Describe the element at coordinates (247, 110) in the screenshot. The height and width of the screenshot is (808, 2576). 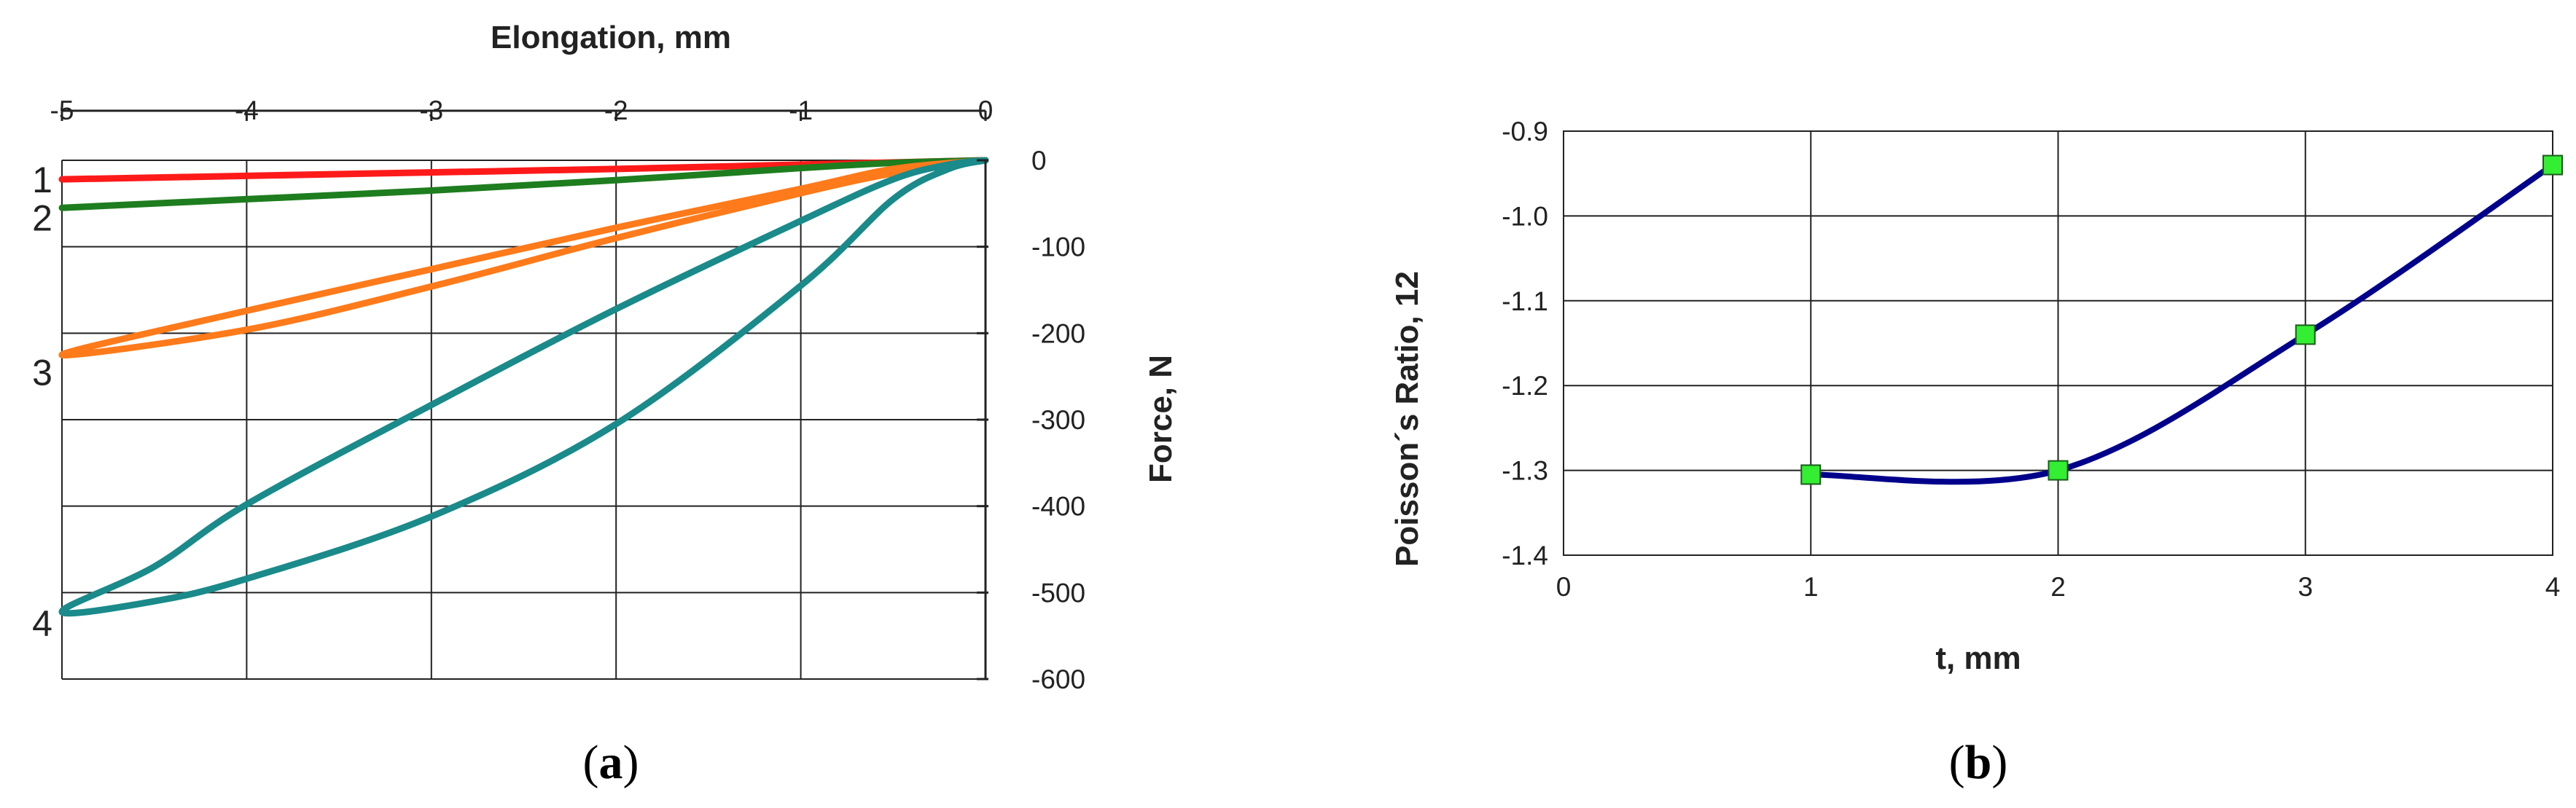
I see `chart-a-x-tick-label: -4` at that location.